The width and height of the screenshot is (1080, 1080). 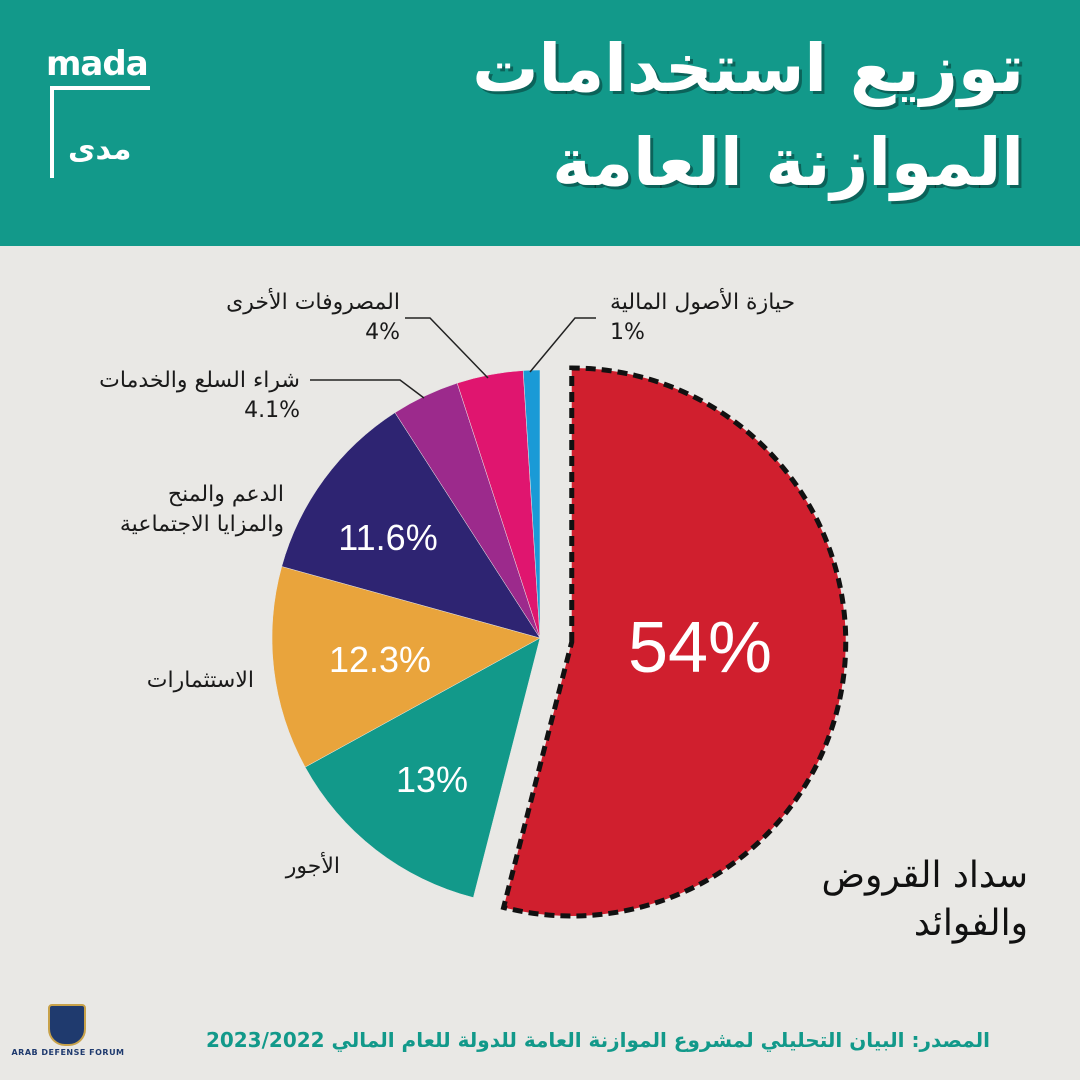 What do you see at coordinates (202, 510) in the screenshot?
I see `label-subsidies: الدعم والمنح والمزايا الاجتماعية` at bounding box center [202, 510].